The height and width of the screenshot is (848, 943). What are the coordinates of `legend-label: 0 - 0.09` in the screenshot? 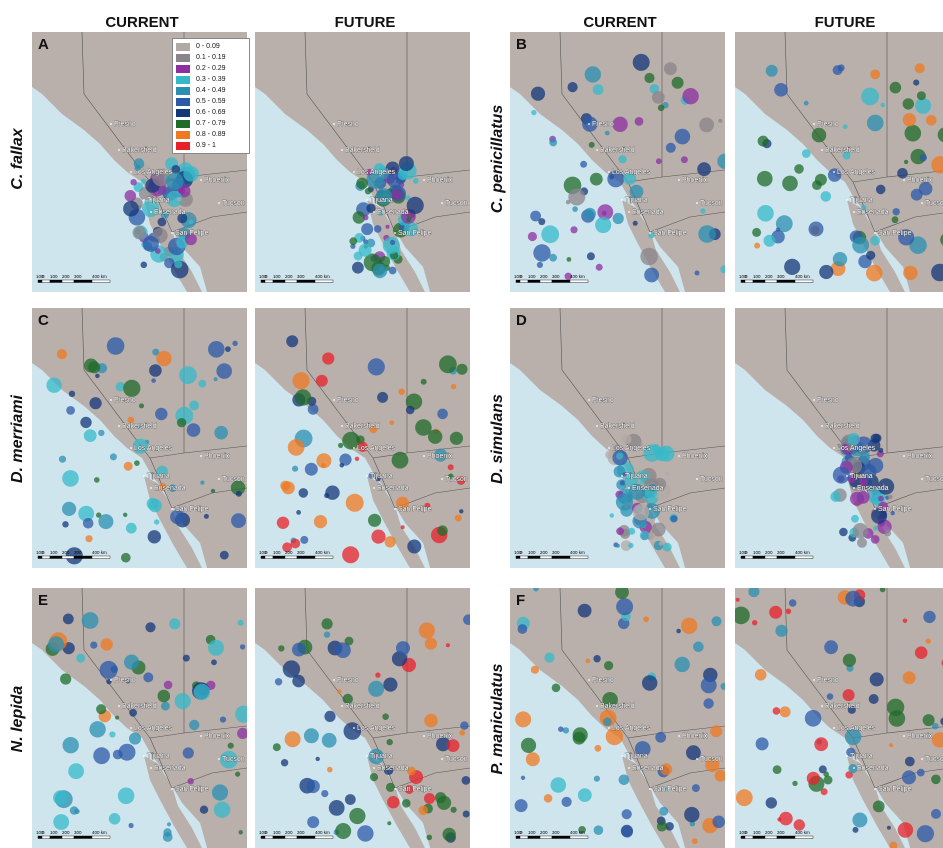 It's located at (208, 46).